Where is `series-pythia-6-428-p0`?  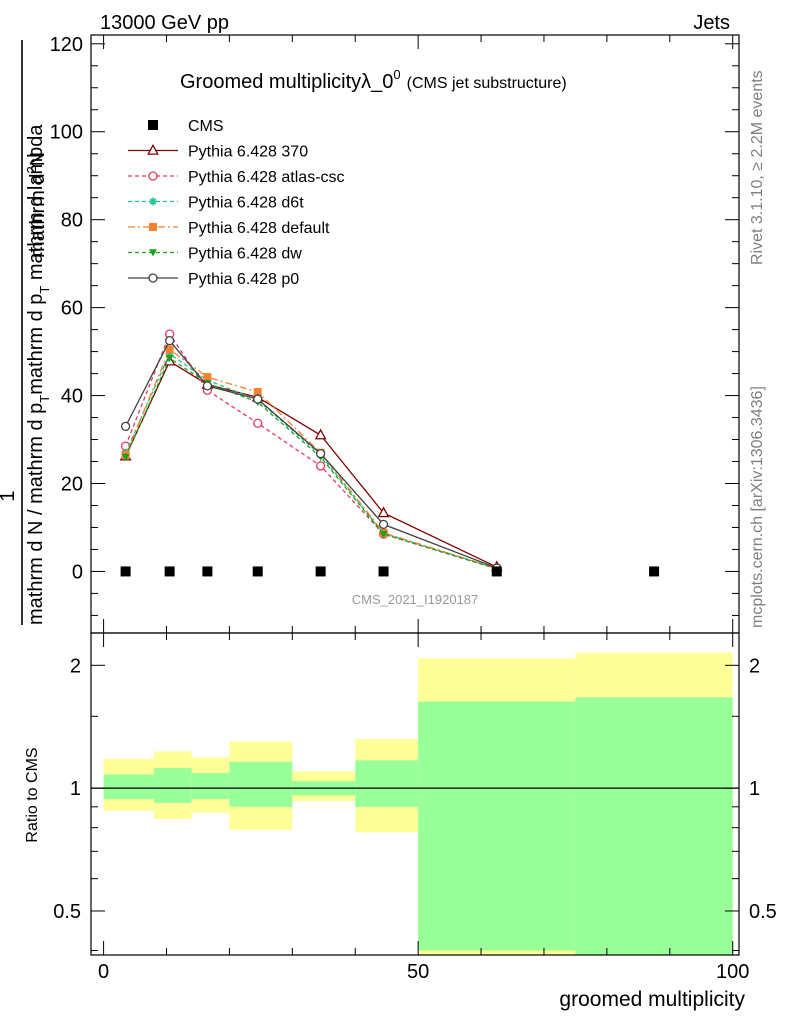
series-pythia-6-428-p0 is located at coordinates (311, 454).